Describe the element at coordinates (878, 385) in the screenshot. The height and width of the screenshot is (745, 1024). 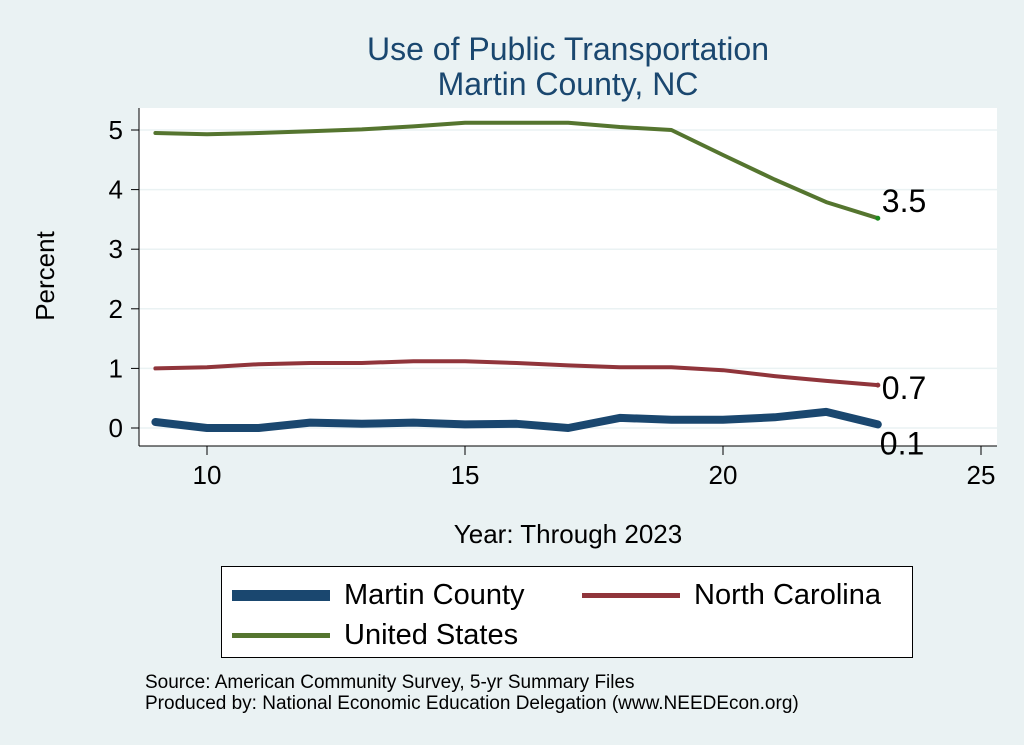
I see `end-marker-north-carolina` at that location.